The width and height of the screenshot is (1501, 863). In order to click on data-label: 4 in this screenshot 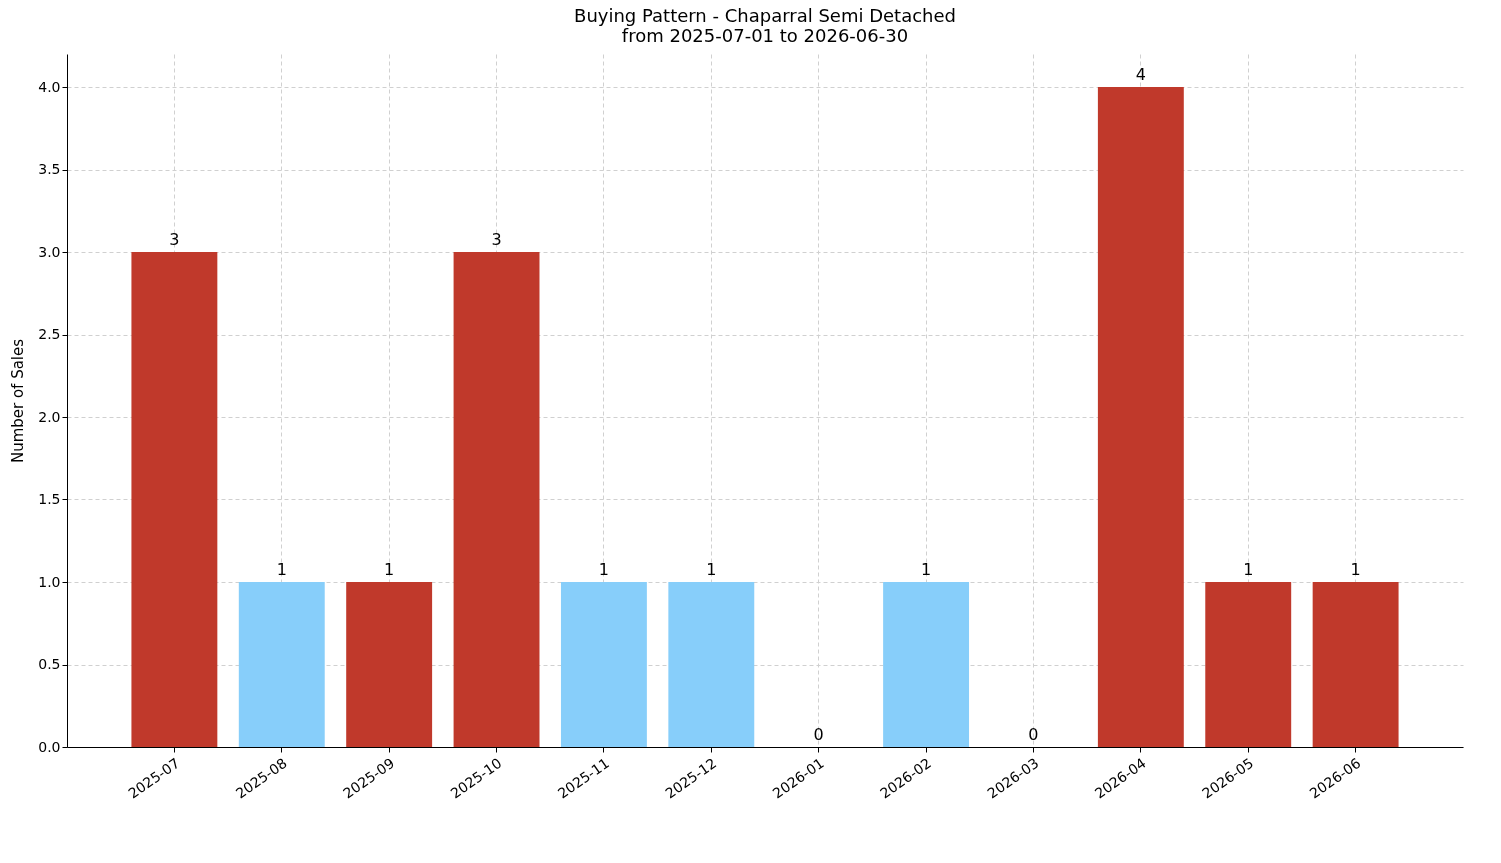, I will do `click(1140, 74)`.